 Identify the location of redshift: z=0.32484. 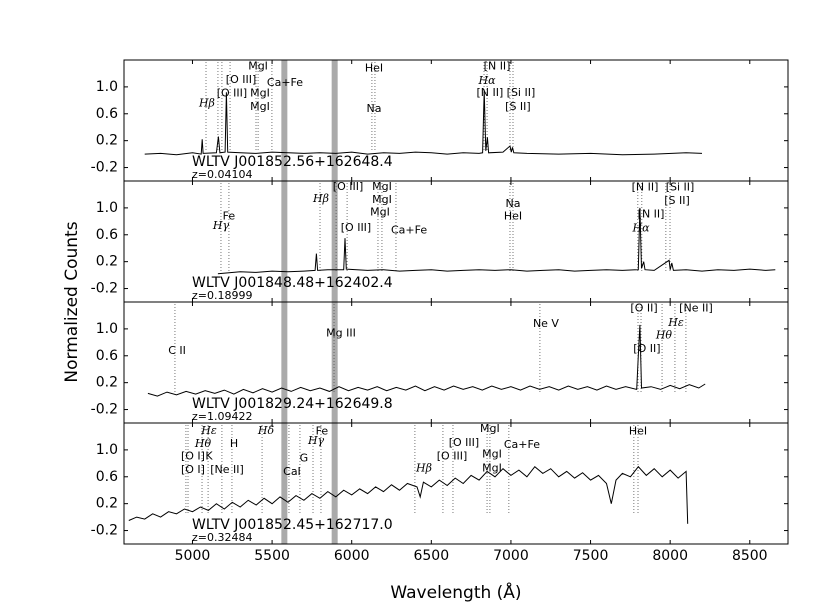
(222, 537).